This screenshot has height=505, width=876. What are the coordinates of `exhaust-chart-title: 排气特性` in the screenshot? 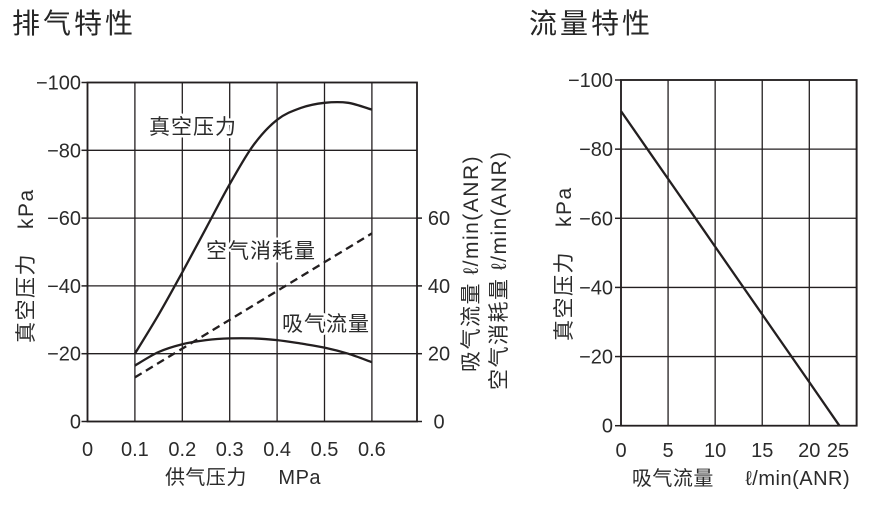 It's located at (74, 23).